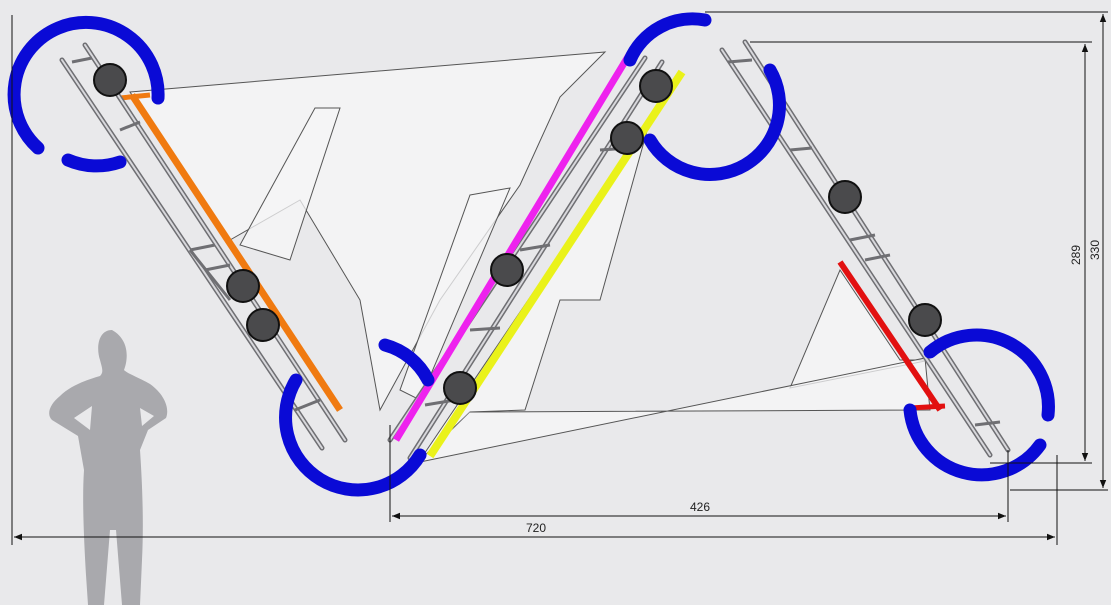 This screenshot has width=1111, height=605. I want to click on magenta-bar, so click(514, 245).